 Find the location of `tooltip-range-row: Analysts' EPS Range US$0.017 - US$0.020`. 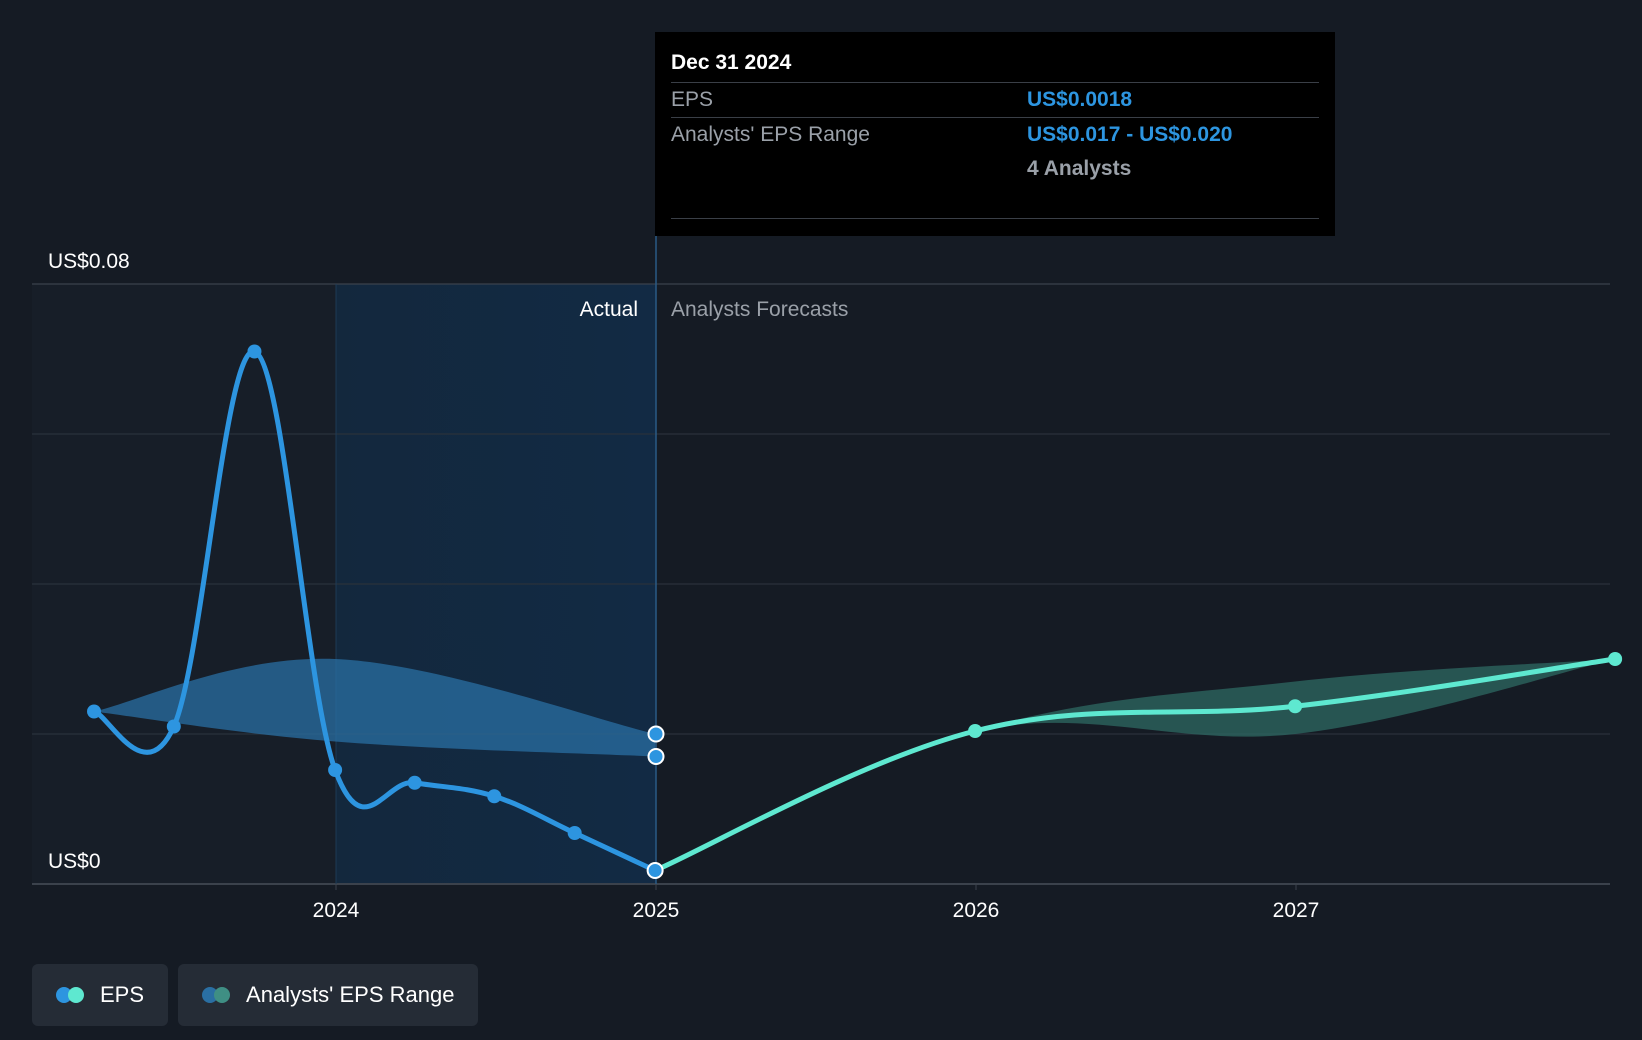

tooltip-range-row: Analysts' EPS Range US$0.017 - US$0.020 is located at coordinates (995, 135).